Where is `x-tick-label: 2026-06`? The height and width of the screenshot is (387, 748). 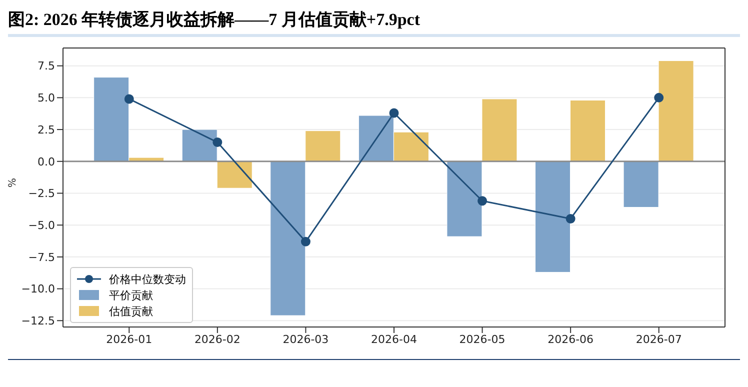 x-tick-label: 2026-06 is located at coordinates (571, 339).